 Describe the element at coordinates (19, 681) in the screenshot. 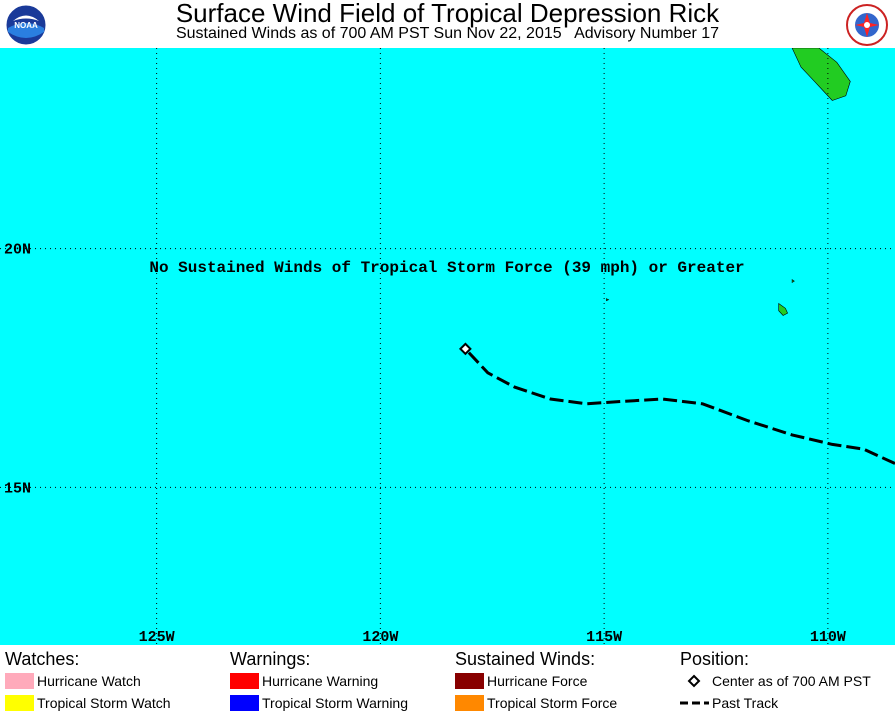

I see `hurricane-watch-swatch` at that location.